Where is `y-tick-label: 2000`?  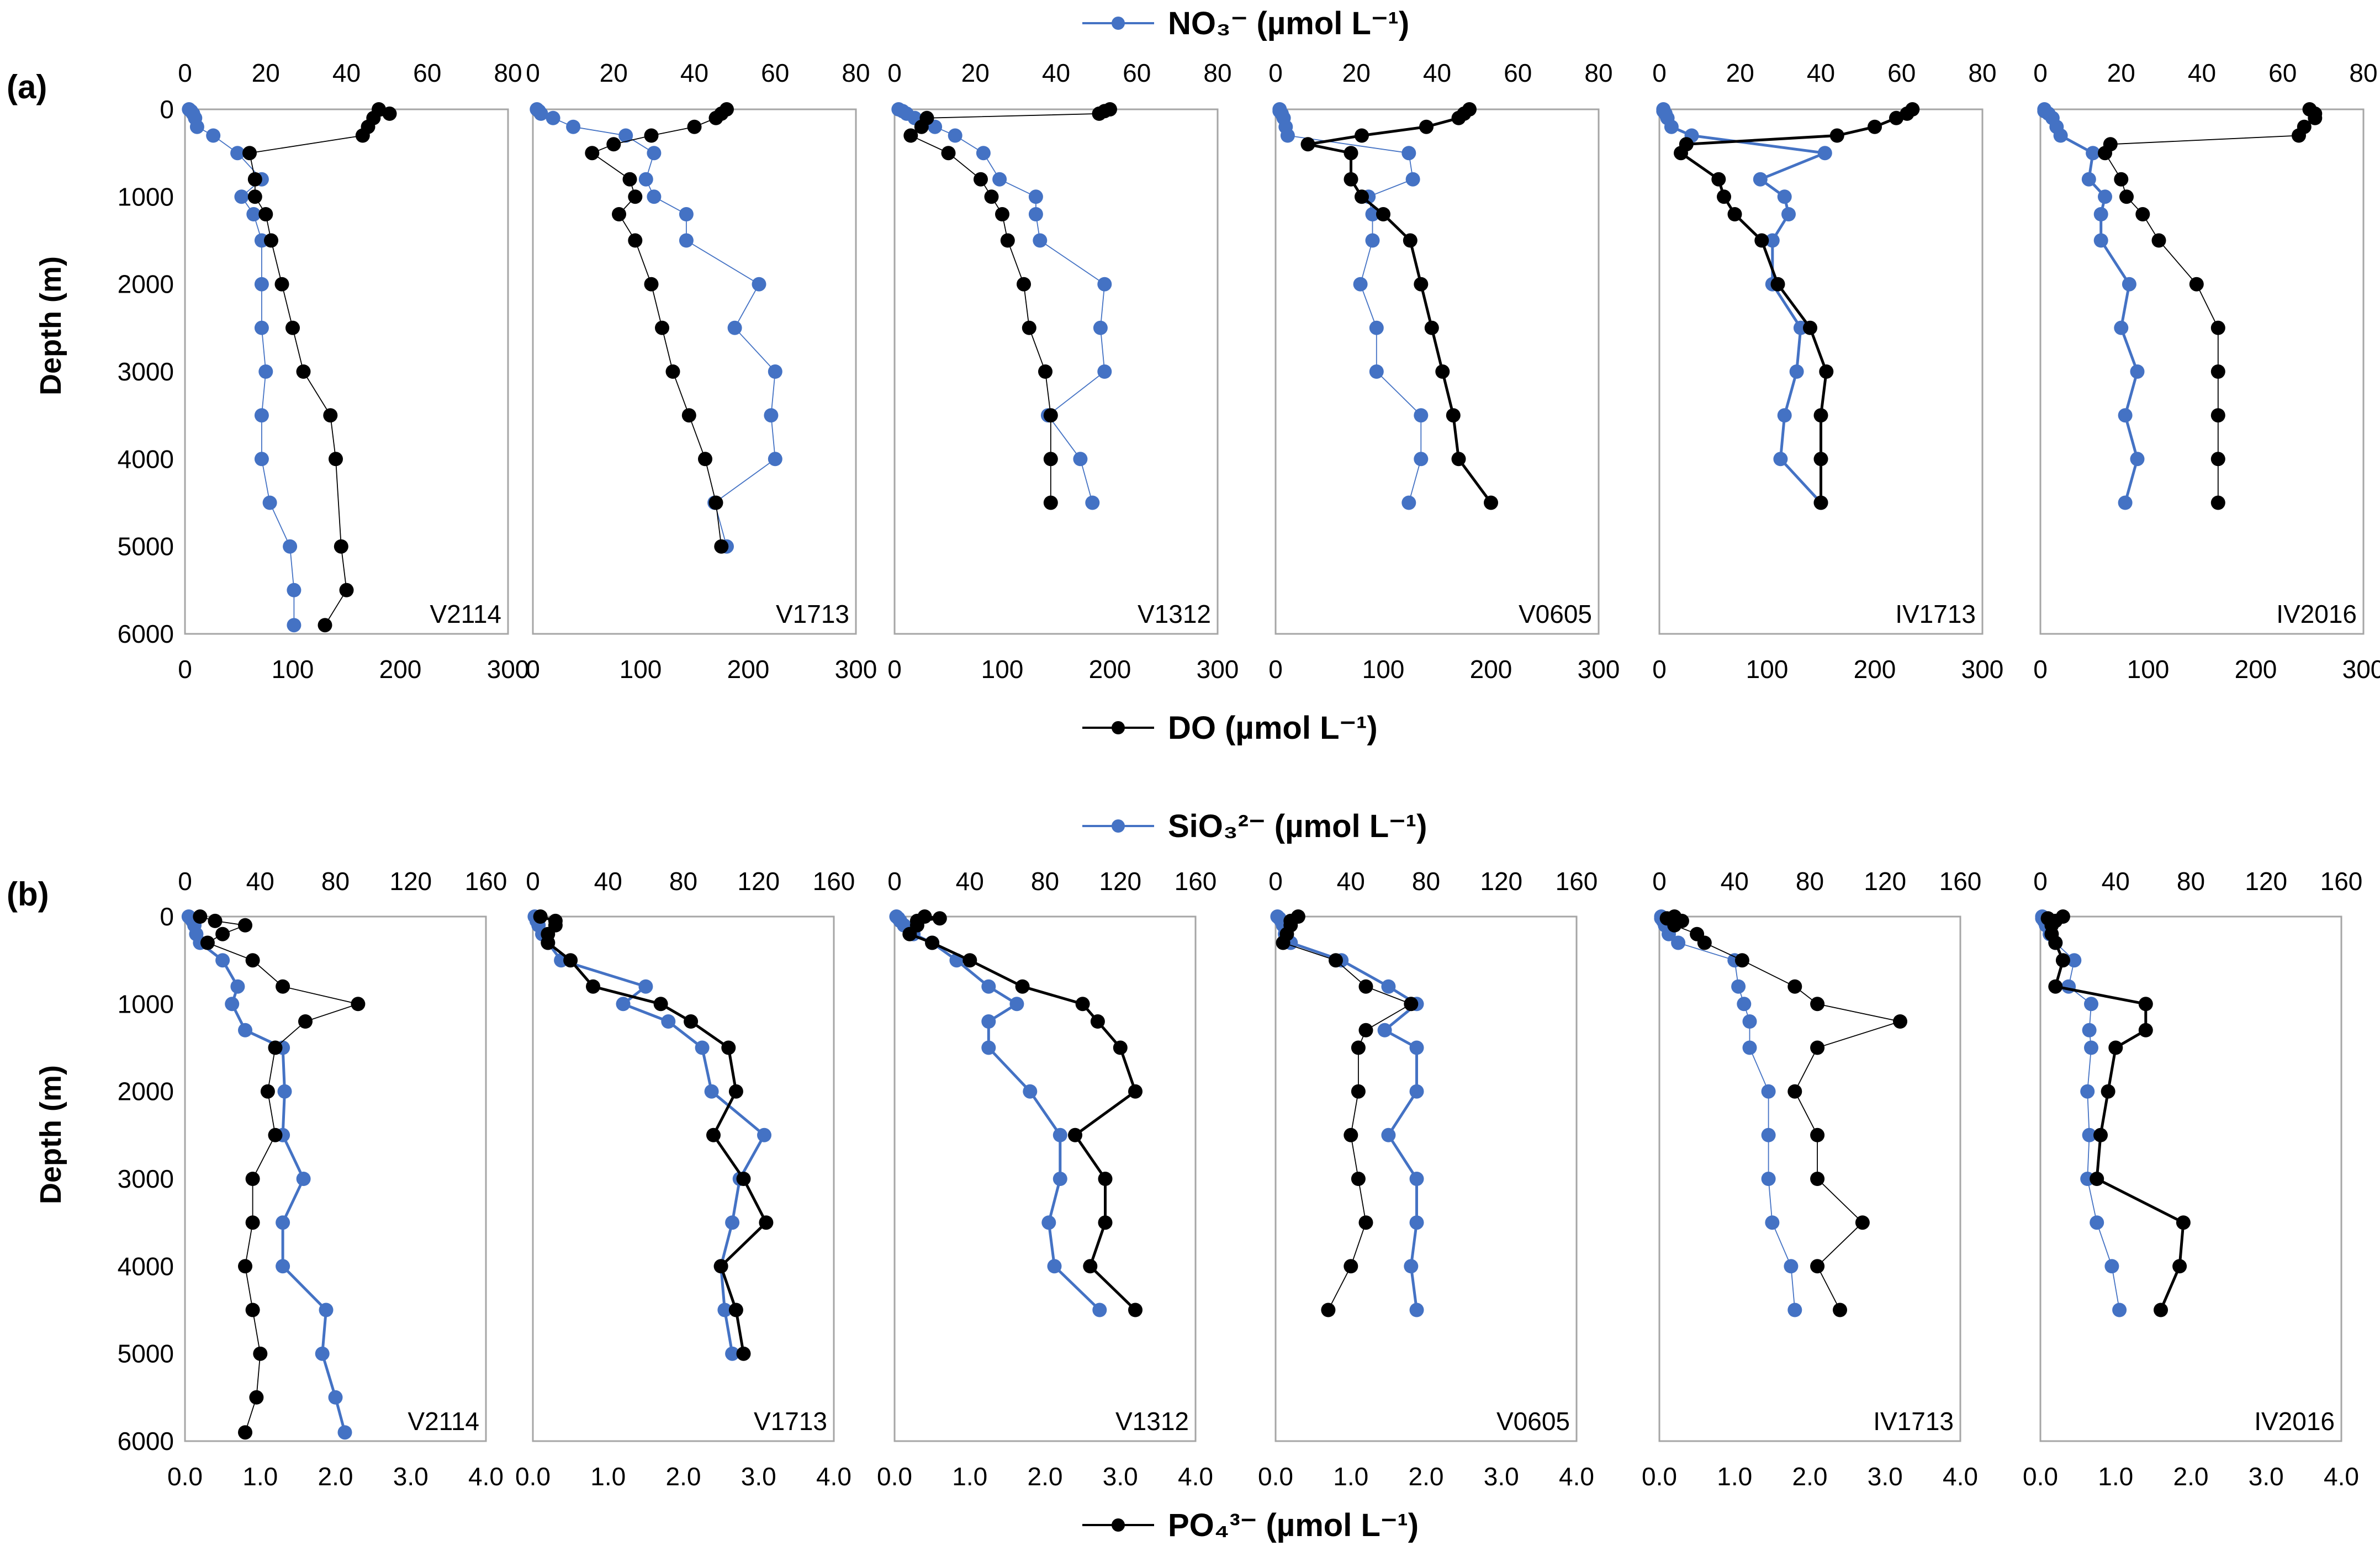 y-tick-label: 2000 is located at coordinates (146, 1091).